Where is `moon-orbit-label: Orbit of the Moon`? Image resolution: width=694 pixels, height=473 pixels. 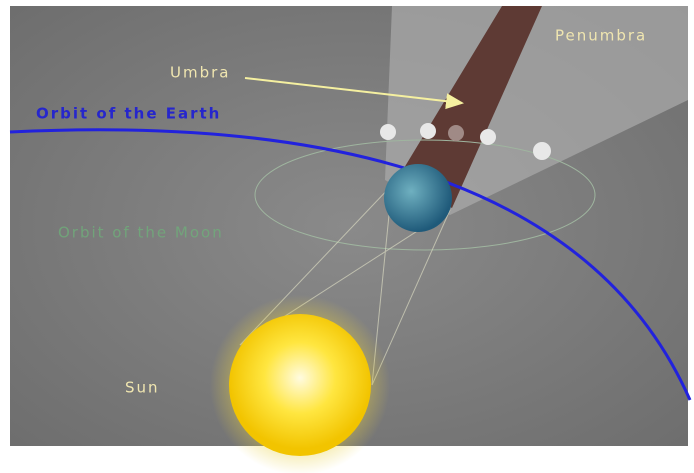
moon-orbit-label: Orbit of the Moon is located at coordinates (141, 233).